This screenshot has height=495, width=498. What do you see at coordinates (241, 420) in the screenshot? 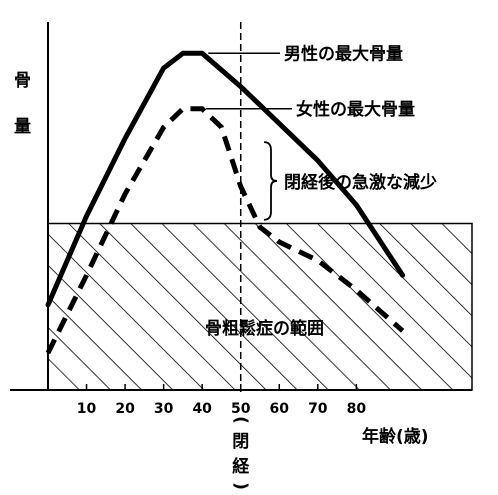
I see `menopause-label-char: (` at bounding box center [241, 420].